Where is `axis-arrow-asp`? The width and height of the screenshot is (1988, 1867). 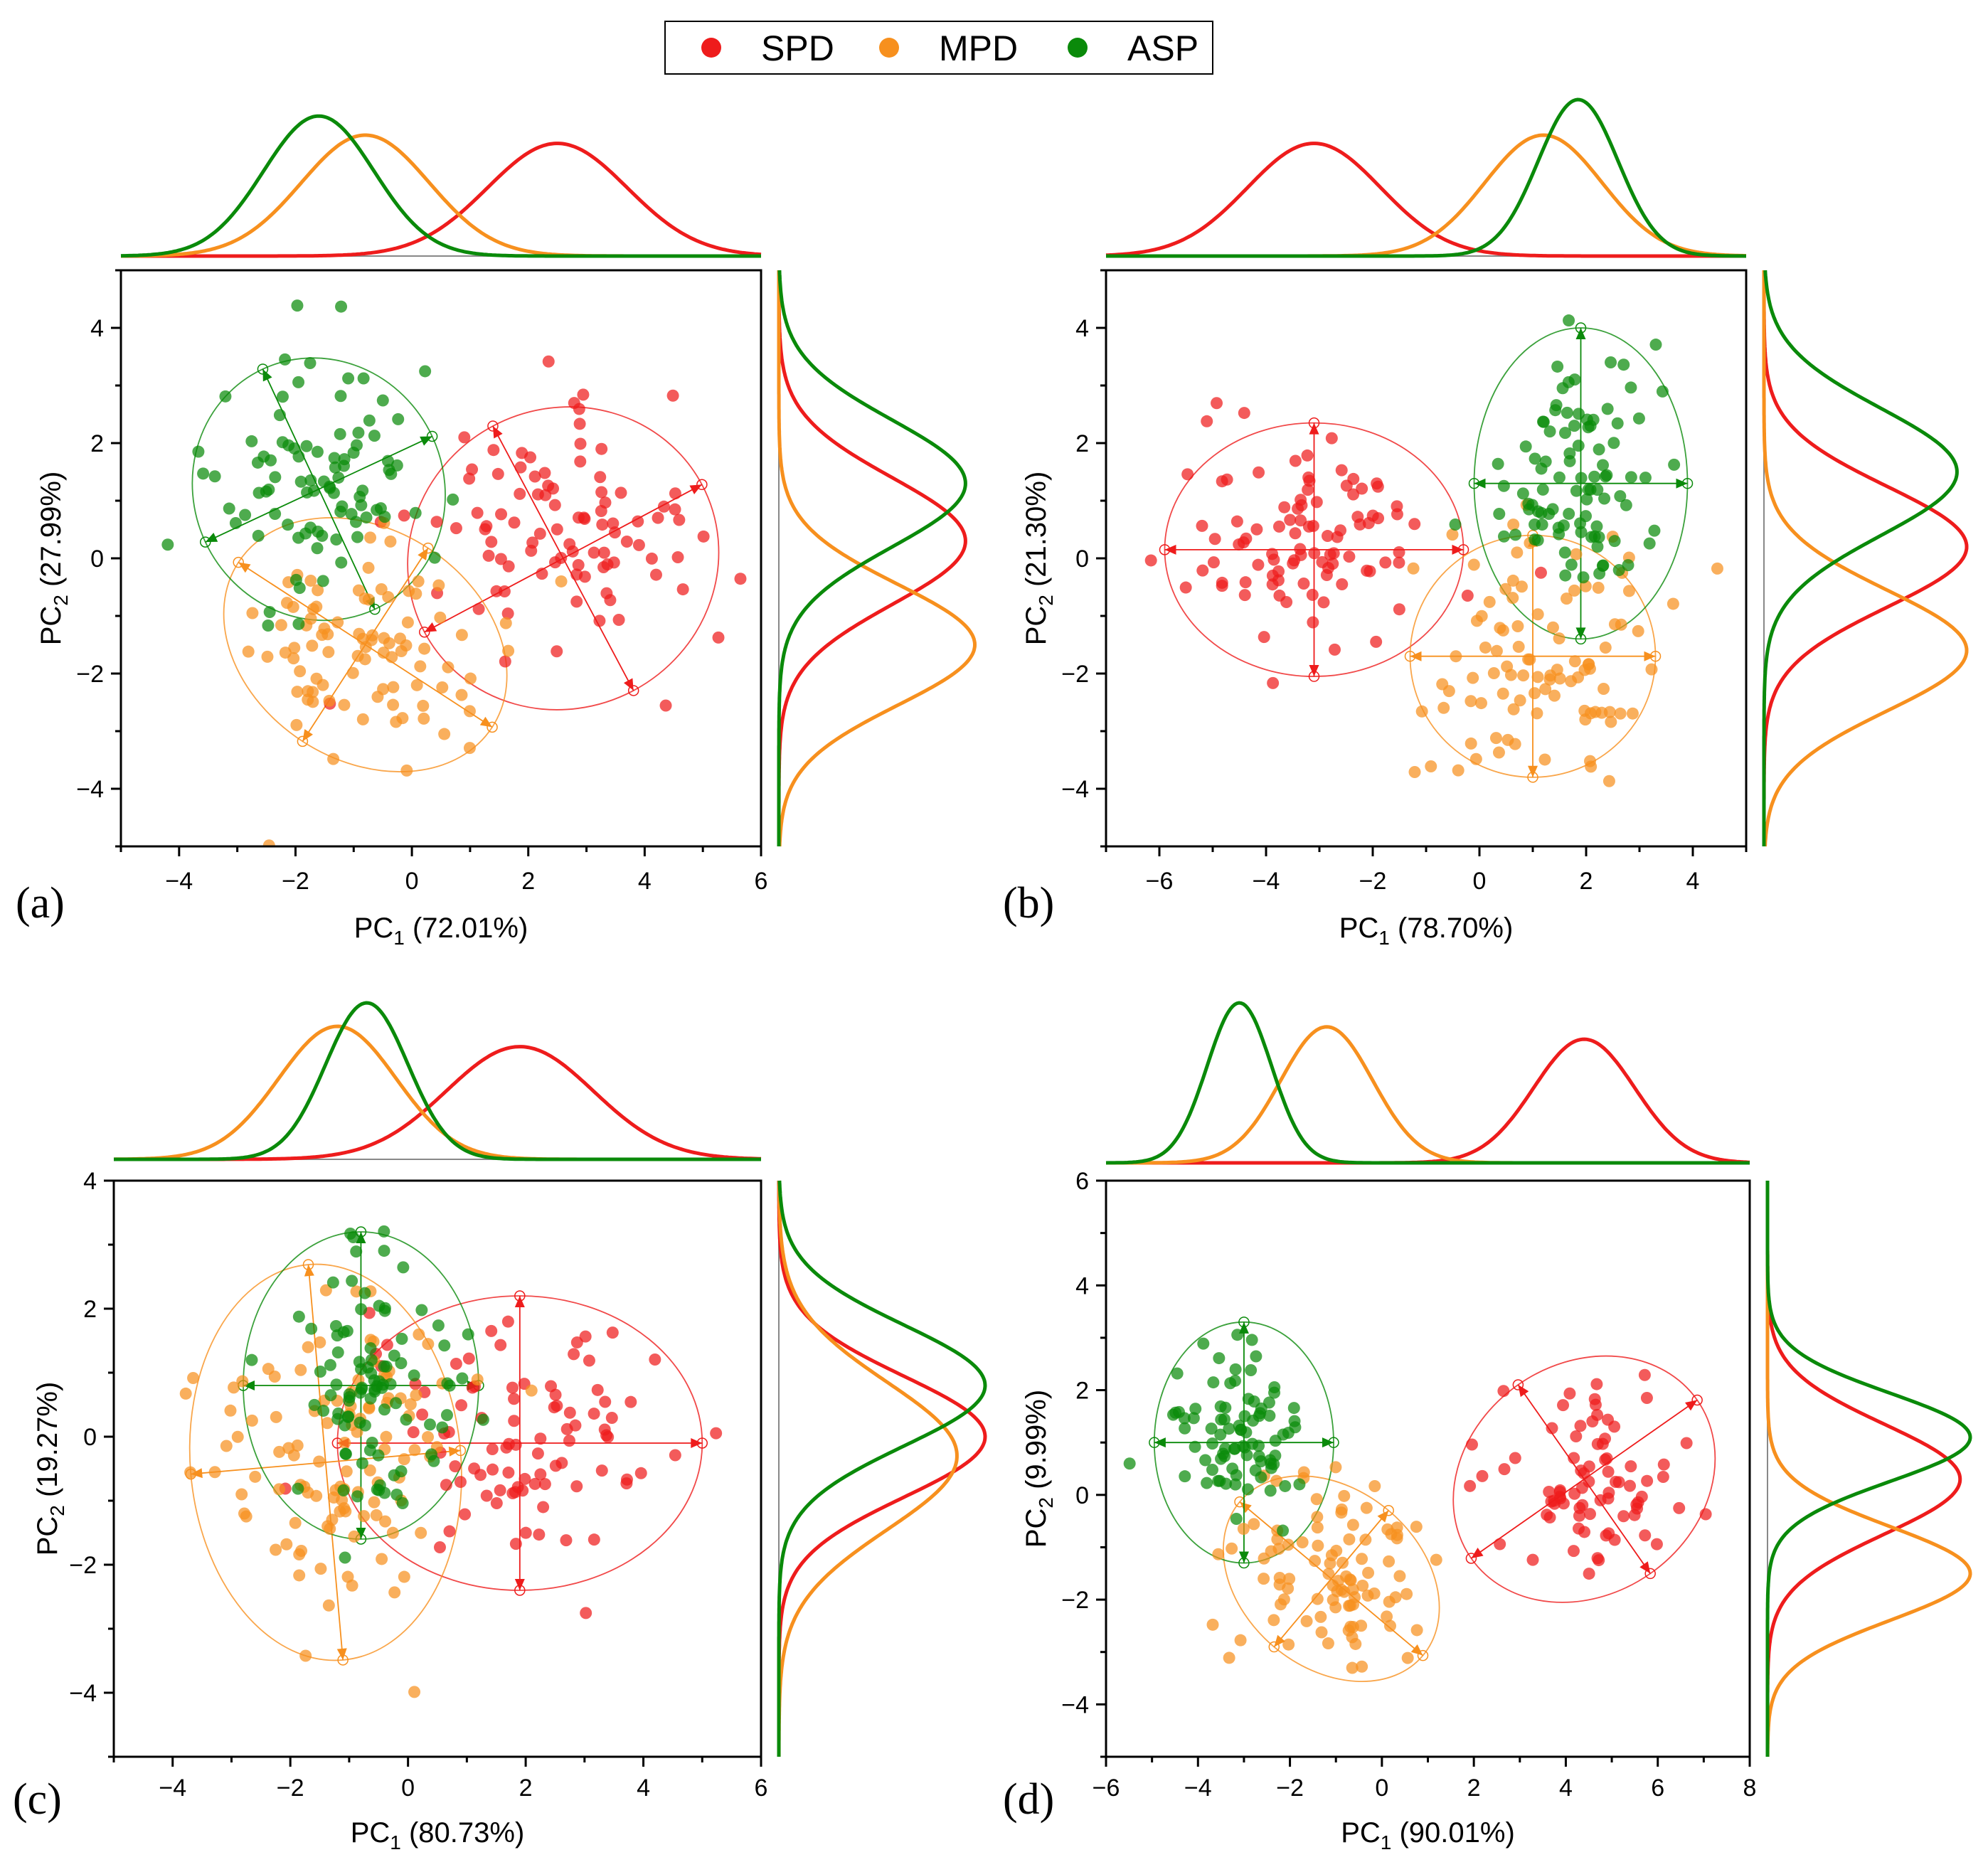
axis-arrow-asp is located at coordinates (347, 550).